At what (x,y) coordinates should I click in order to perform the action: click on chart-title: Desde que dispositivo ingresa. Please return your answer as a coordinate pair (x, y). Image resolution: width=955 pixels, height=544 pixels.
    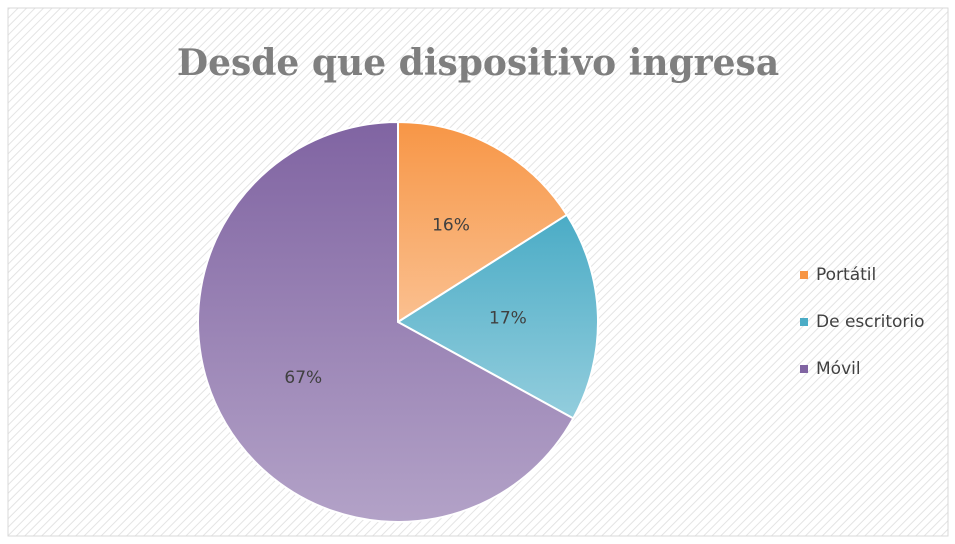
    Looking at the image, I should click on (478, 63).